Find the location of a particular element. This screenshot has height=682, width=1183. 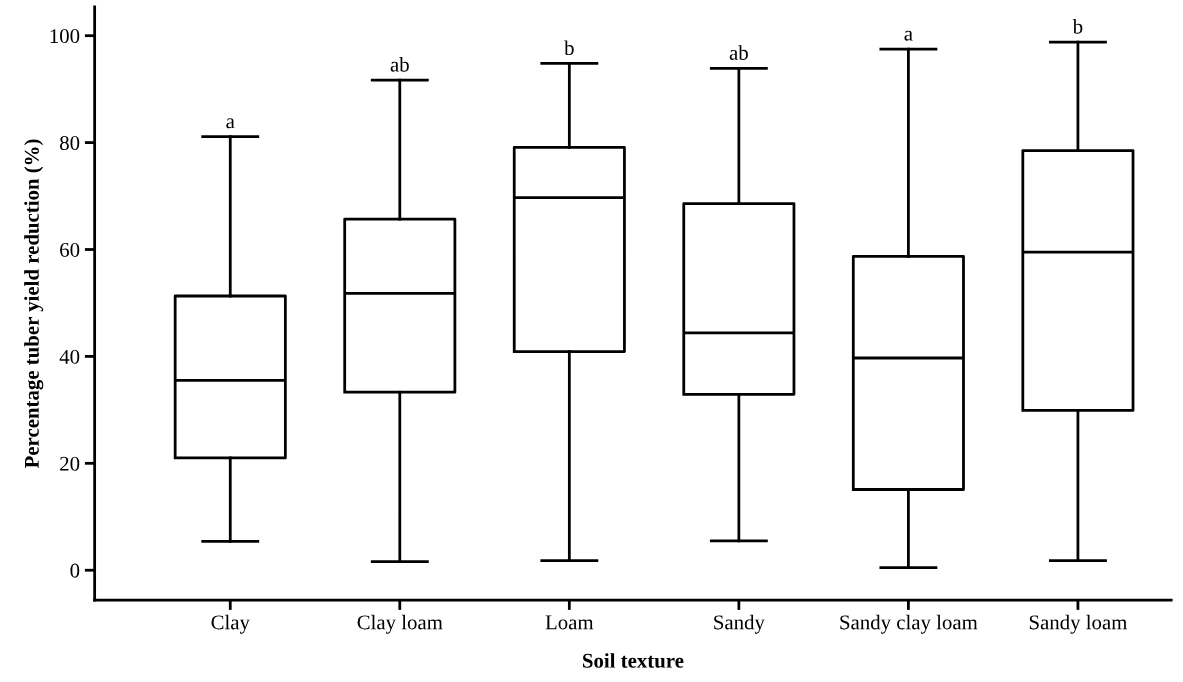

y-tick-label: 20 is located at coordinates (70, 463).